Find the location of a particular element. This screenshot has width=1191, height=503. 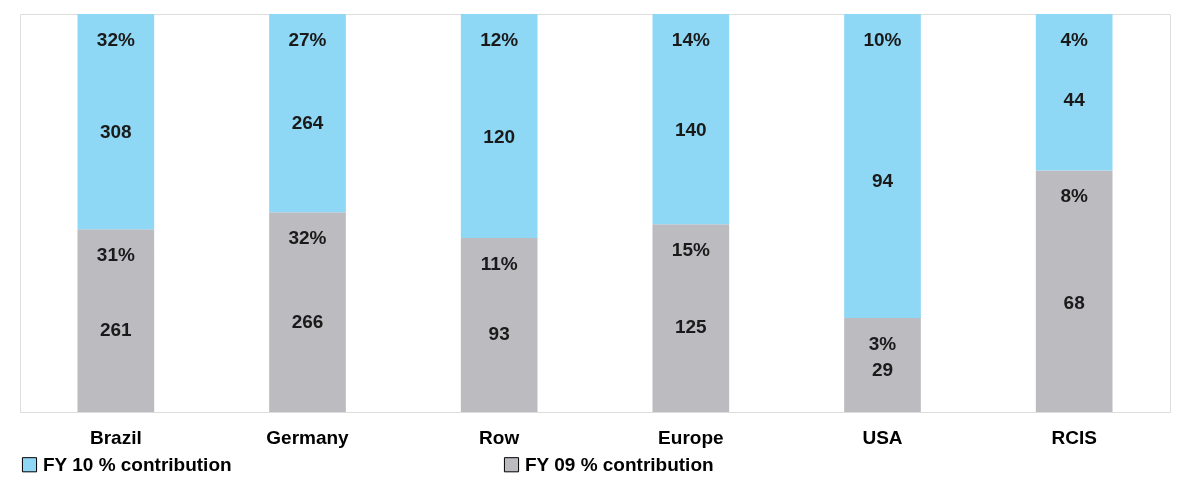

annotation: 14% is located at coordinates (690, 39).